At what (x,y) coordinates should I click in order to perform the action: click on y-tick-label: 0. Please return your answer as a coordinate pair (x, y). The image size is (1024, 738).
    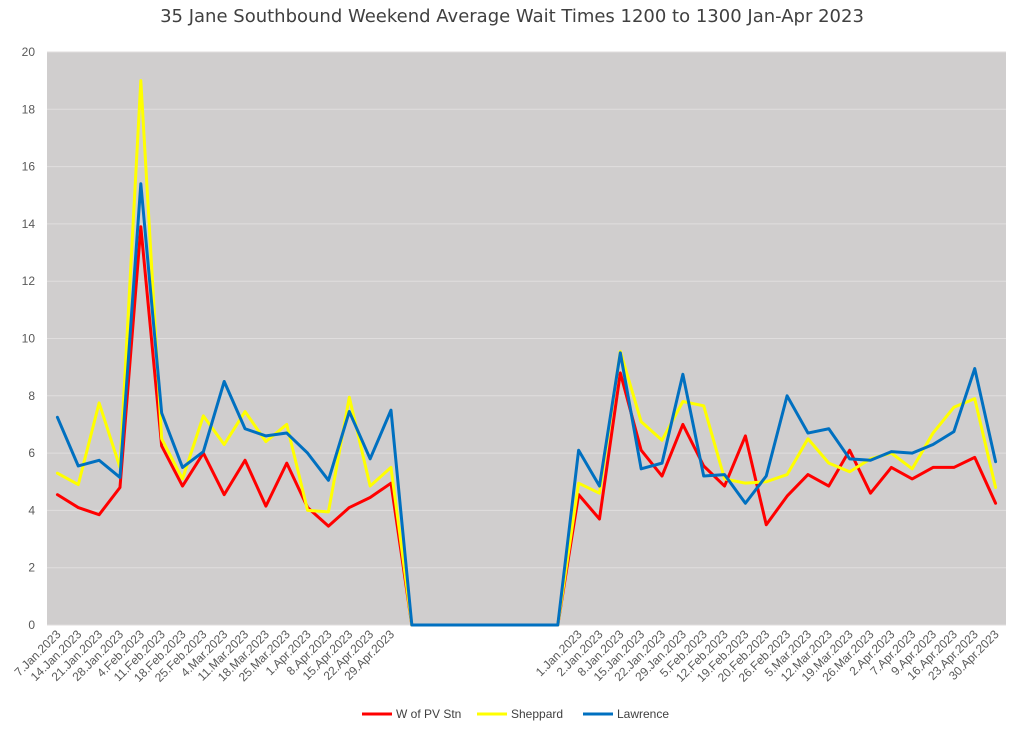
    Looking at the image, I should click on (31, 625).